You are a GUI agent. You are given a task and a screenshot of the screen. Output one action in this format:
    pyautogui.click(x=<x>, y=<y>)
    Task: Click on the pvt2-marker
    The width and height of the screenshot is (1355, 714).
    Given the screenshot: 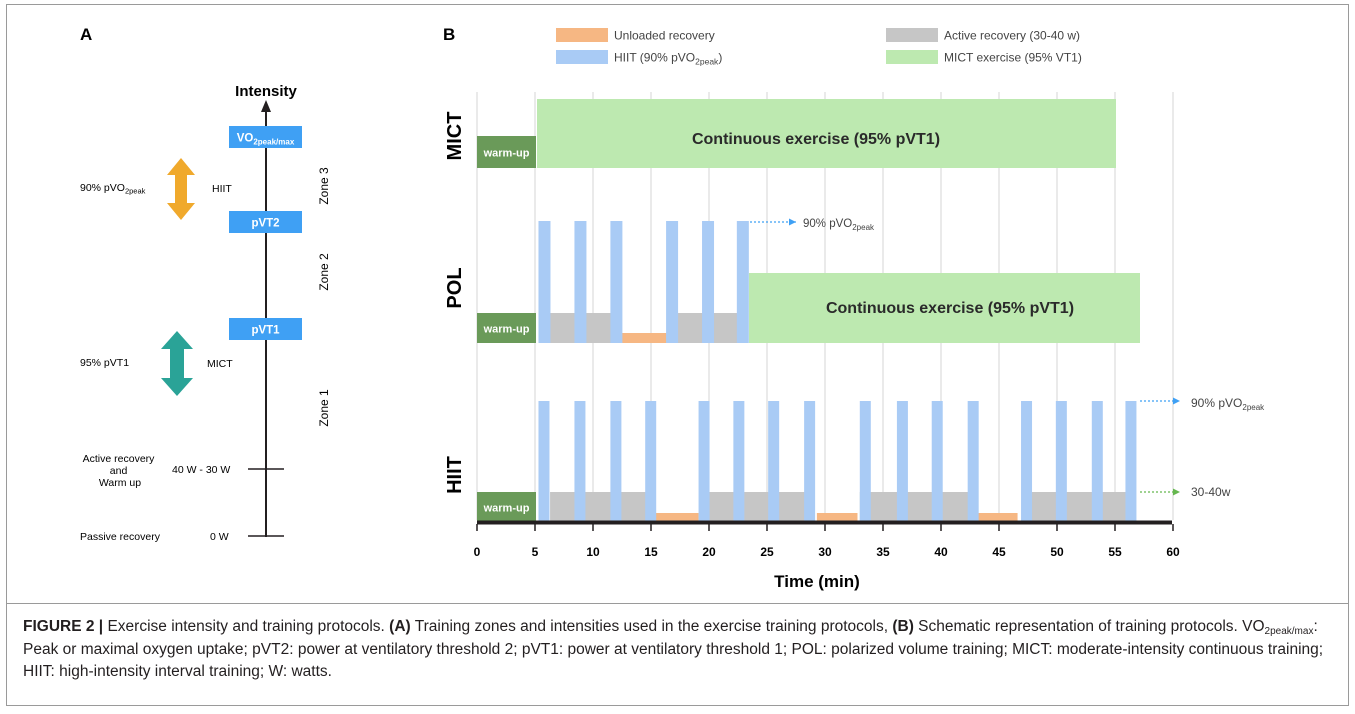 What is the action you would take?
    pyautogui.click(x=265, y=222)
    